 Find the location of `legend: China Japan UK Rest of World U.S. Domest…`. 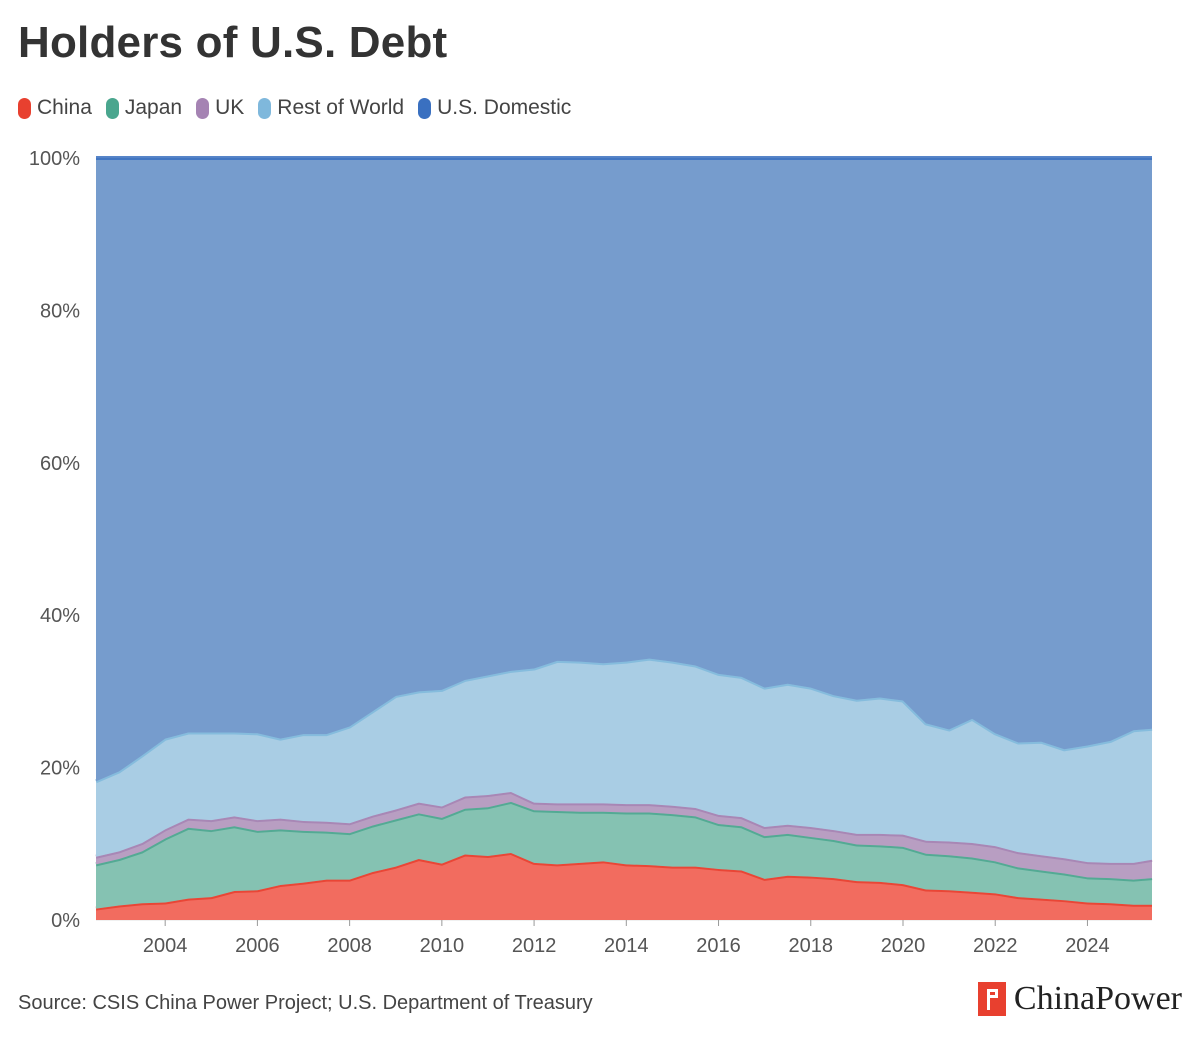

legend: China Japan UK Rest of World U.S. Domest… is located at coordinates (294, 108).